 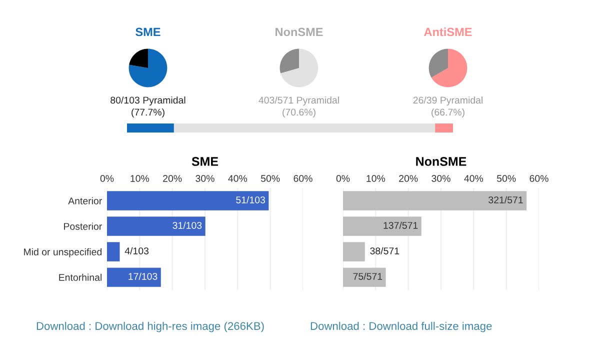 I want to click on text: (66.7%), so click(x=448, y=113).